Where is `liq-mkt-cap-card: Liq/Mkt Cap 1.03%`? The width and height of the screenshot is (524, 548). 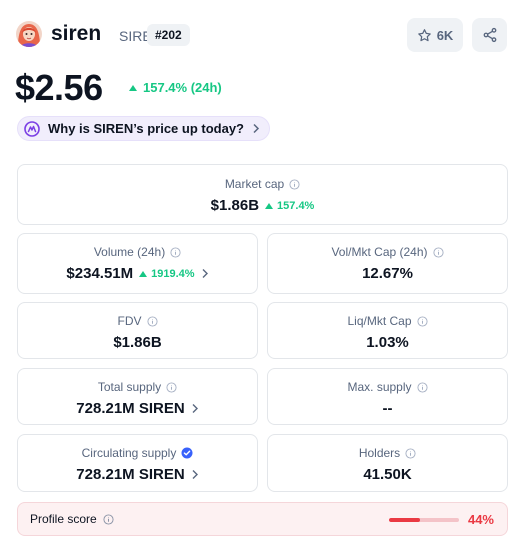 liq-mkt-cap-card: Liq/Mkt Cap 1.03% is located at coordinates (387, 330).